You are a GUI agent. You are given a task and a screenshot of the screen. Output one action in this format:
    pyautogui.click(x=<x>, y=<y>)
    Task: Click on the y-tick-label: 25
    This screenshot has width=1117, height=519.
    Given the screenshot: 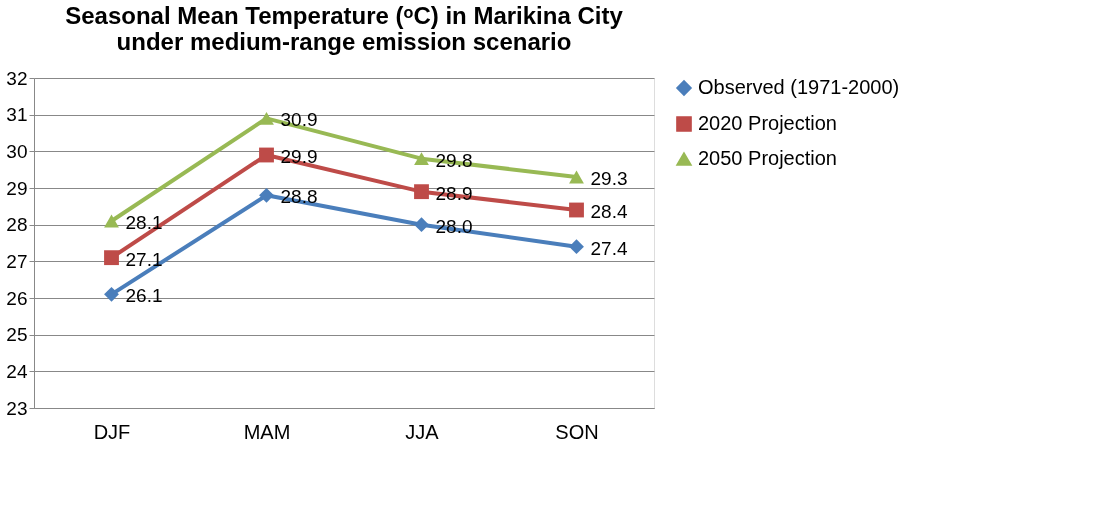 What is the action you would take?
    pyautogui.click(x=17, y=335)
    